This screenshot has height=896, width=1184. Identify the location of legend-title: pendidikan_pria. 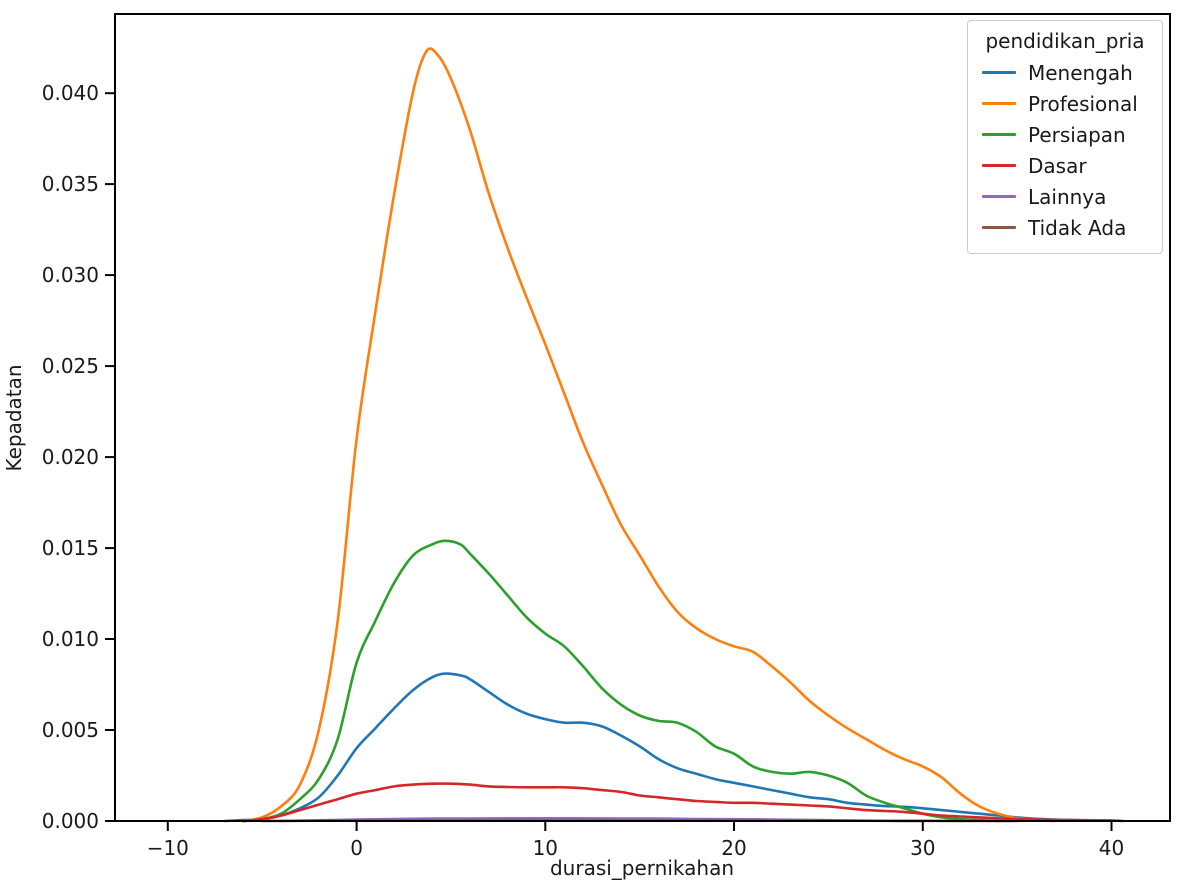
(1065, 41).